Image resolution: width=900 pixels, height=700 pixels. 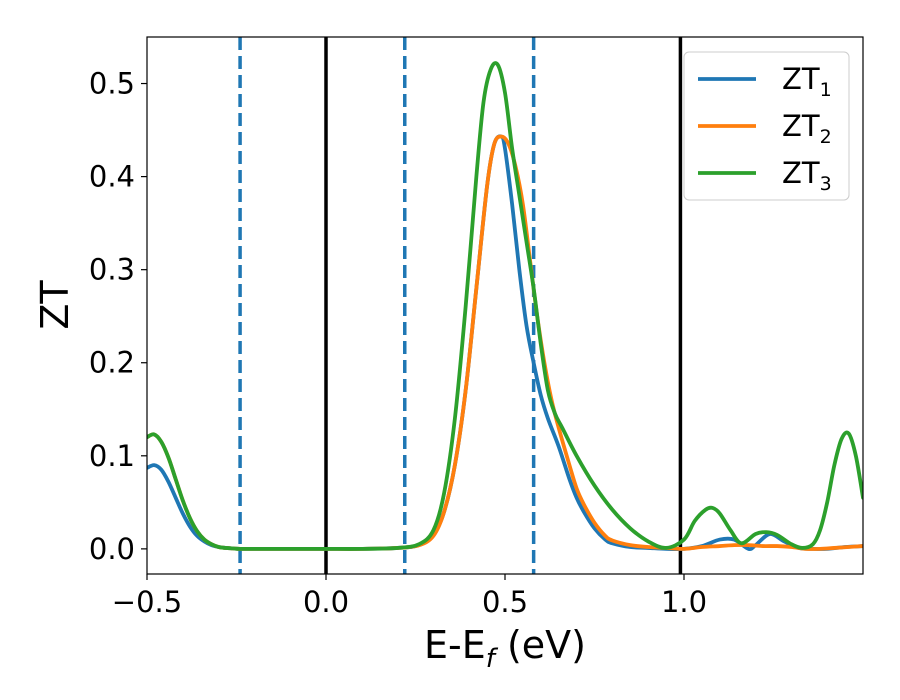 What do you see at coordinates (112, 363) in the screenshot?
I see `y-tick-label-2: 0.2` at bounding box center [112, 363].